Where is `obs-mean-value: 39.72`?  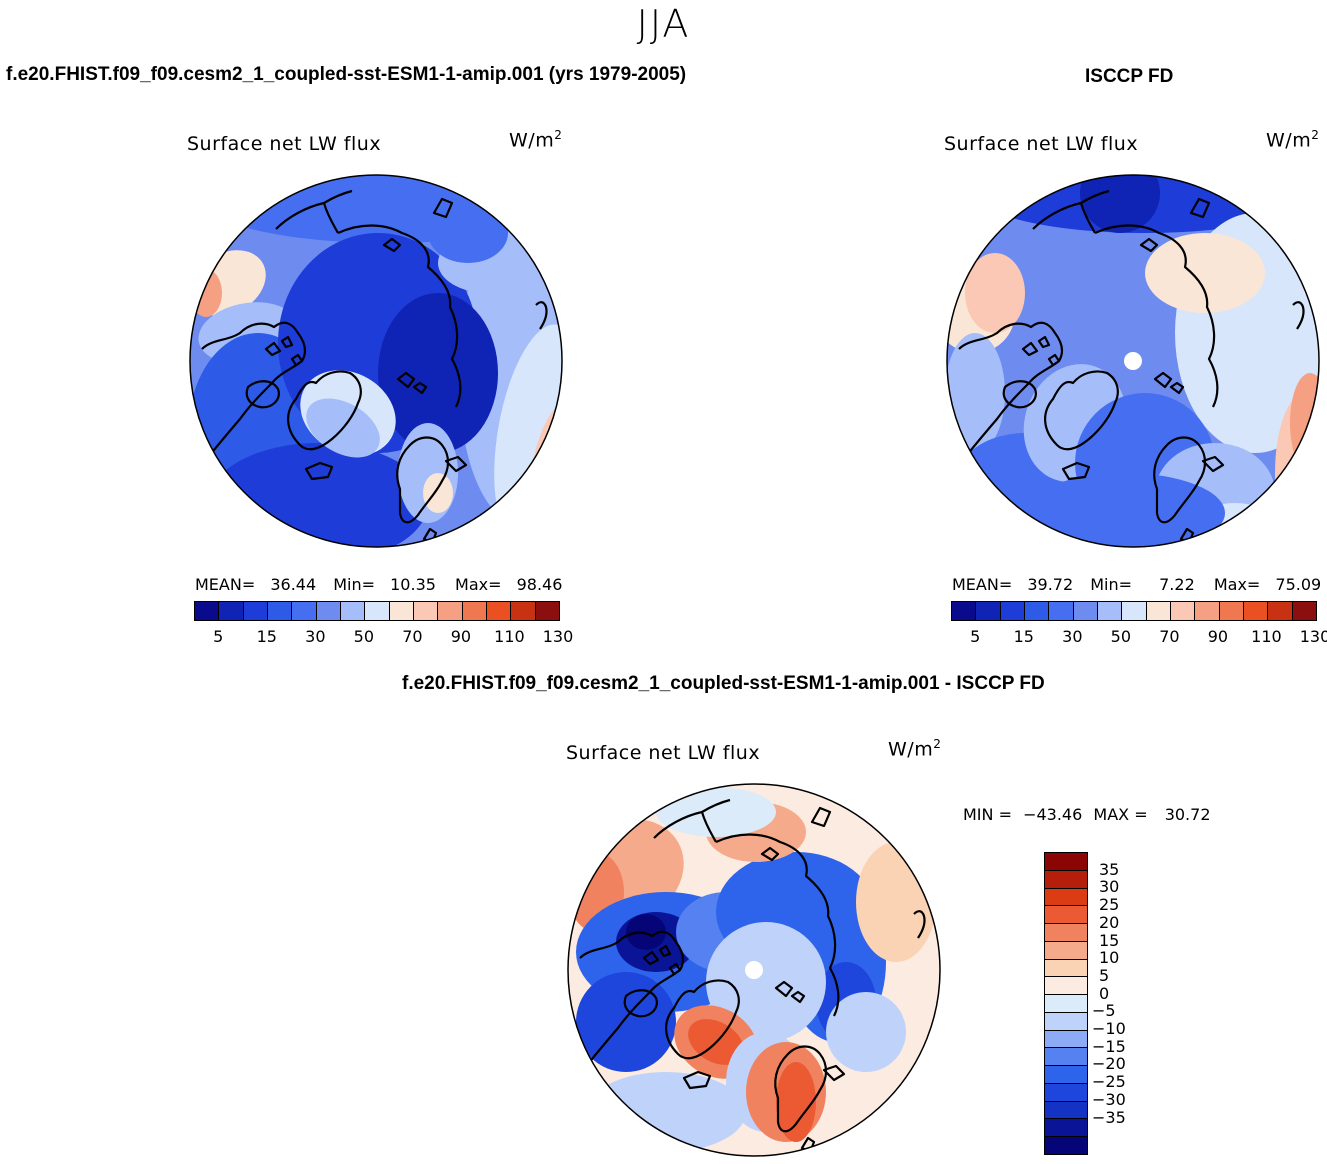
obs-mean-value: 39.72 is located at coordinates (1050, 584).